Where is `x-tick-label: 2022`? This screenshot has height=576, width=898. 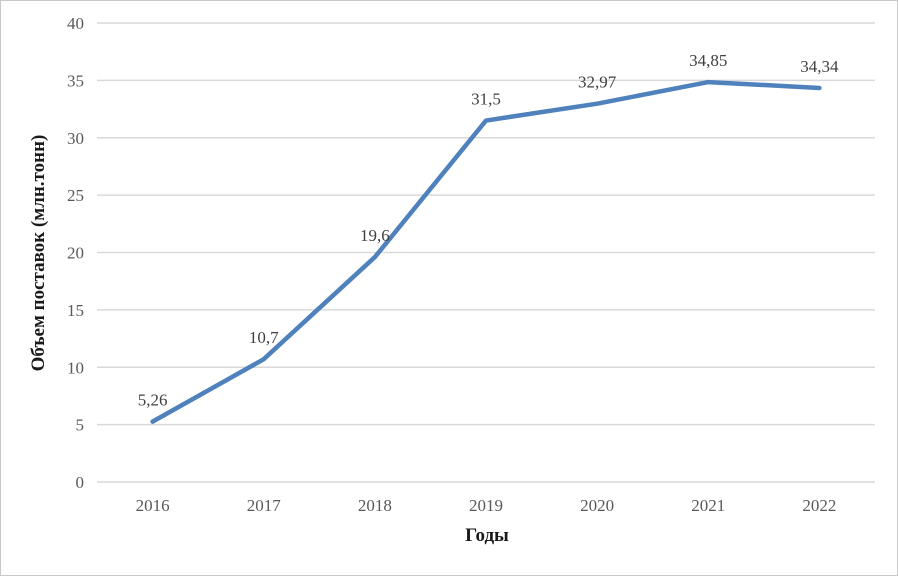 x-tick-label: 2022 is located at coordinates (819, 505).